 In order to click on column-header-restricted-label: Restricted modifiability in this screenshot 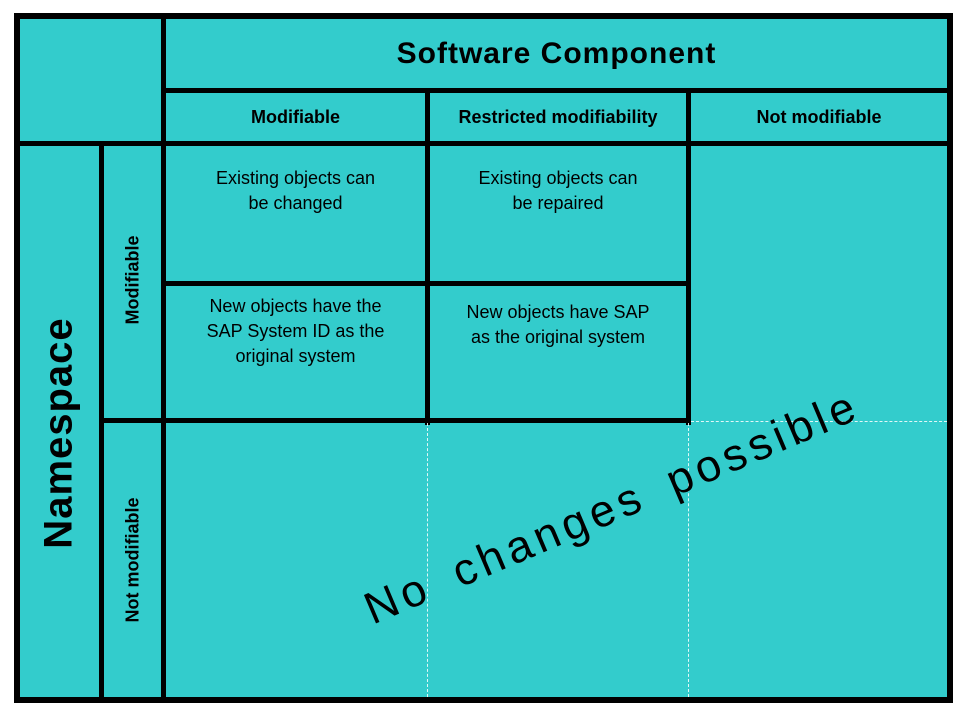, I will do `click(558, 116)`.